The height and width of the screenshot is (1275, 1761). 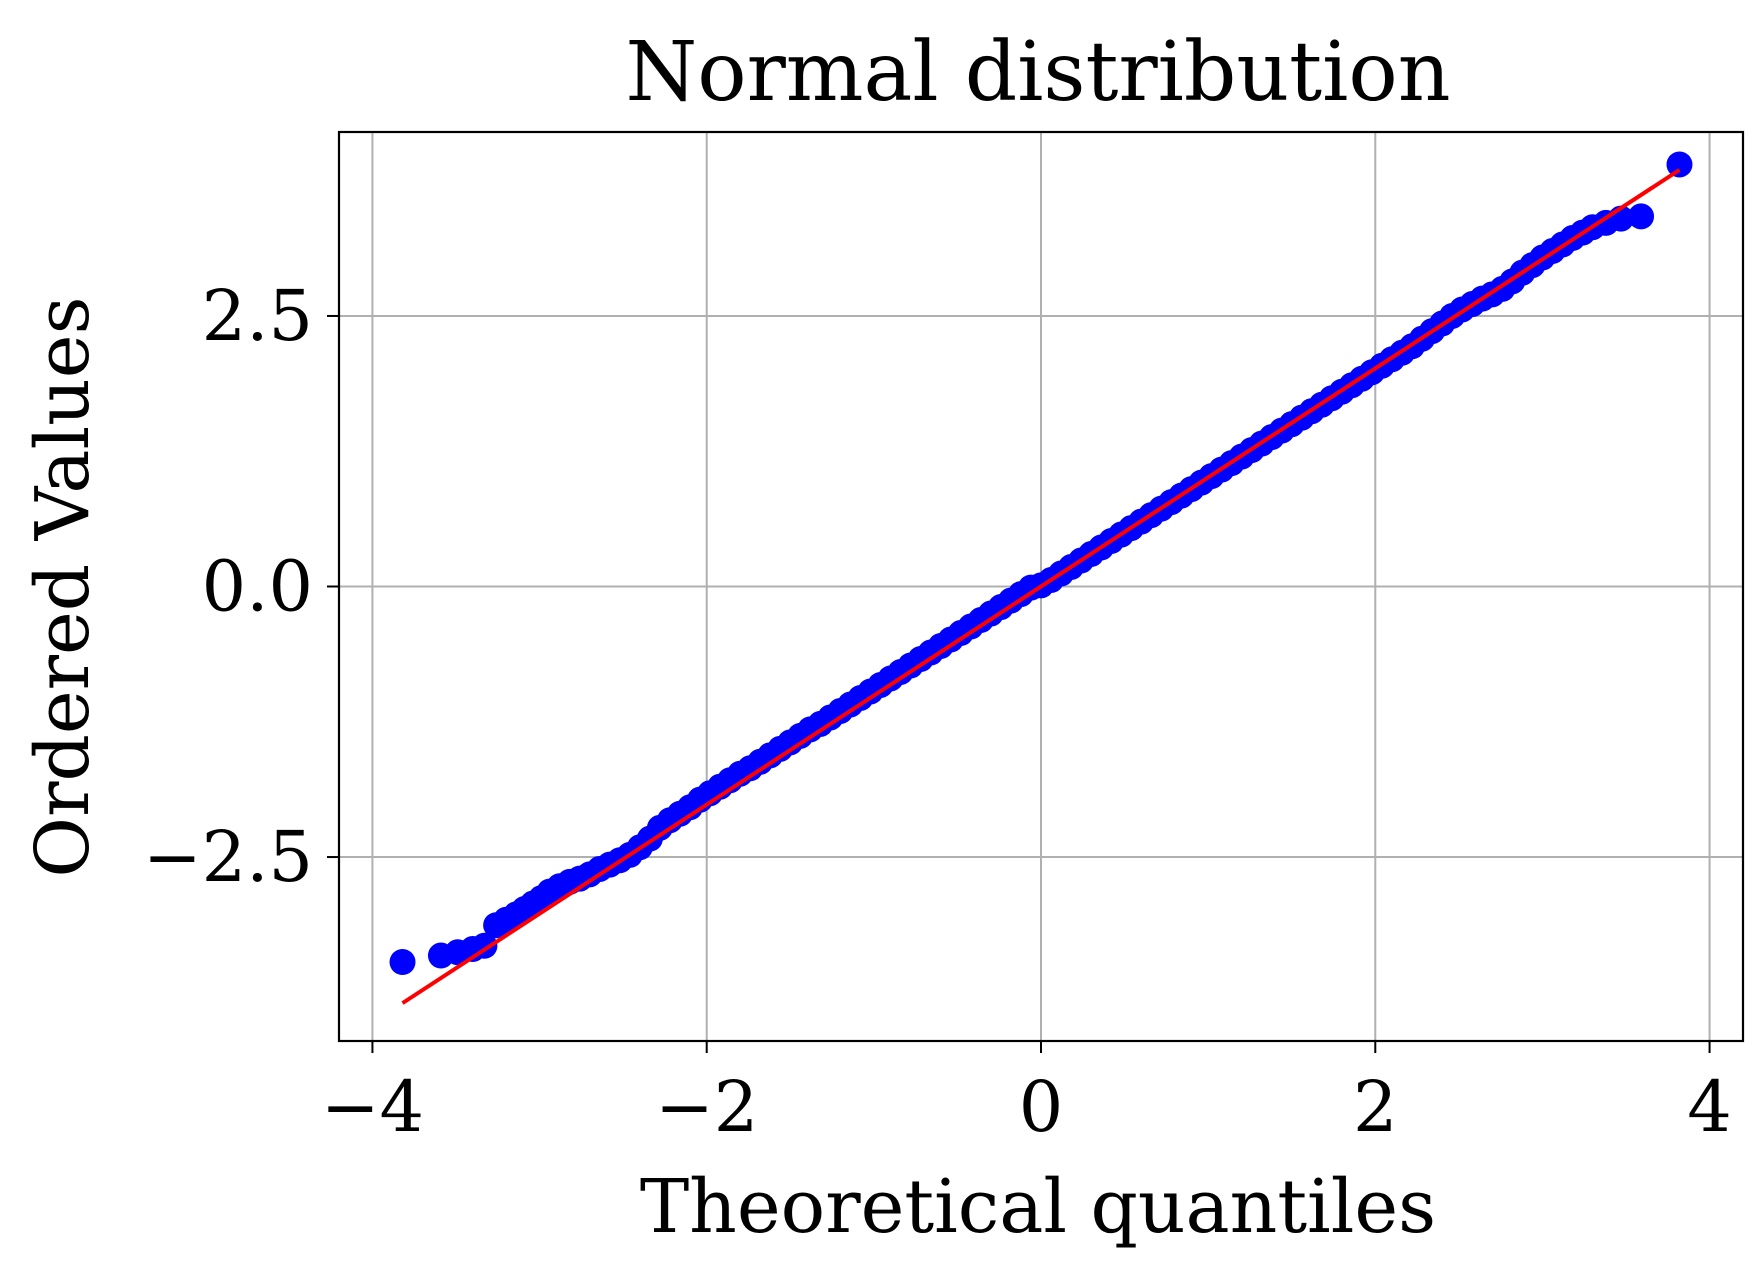 I want to click on x-tick-label: −4, so click(x=372, y=1107).